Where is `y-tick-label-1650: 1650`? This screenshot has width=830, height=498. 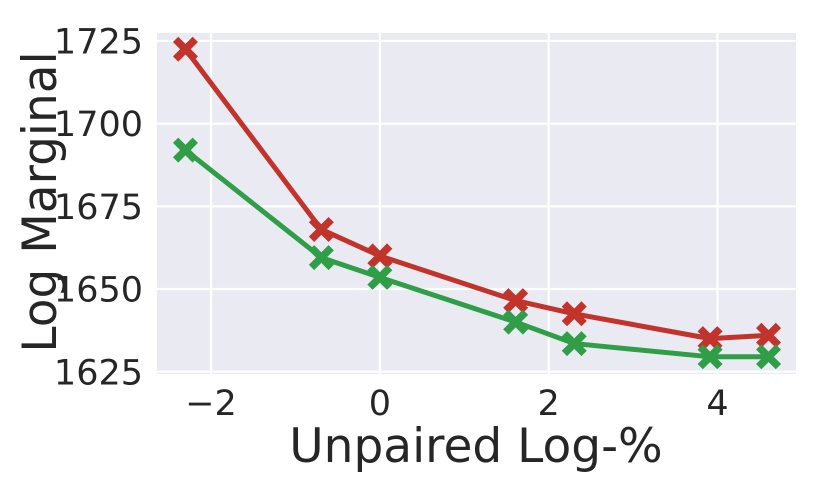 y-tick-label-1650: 1650 is located at coordinates (98, 291).